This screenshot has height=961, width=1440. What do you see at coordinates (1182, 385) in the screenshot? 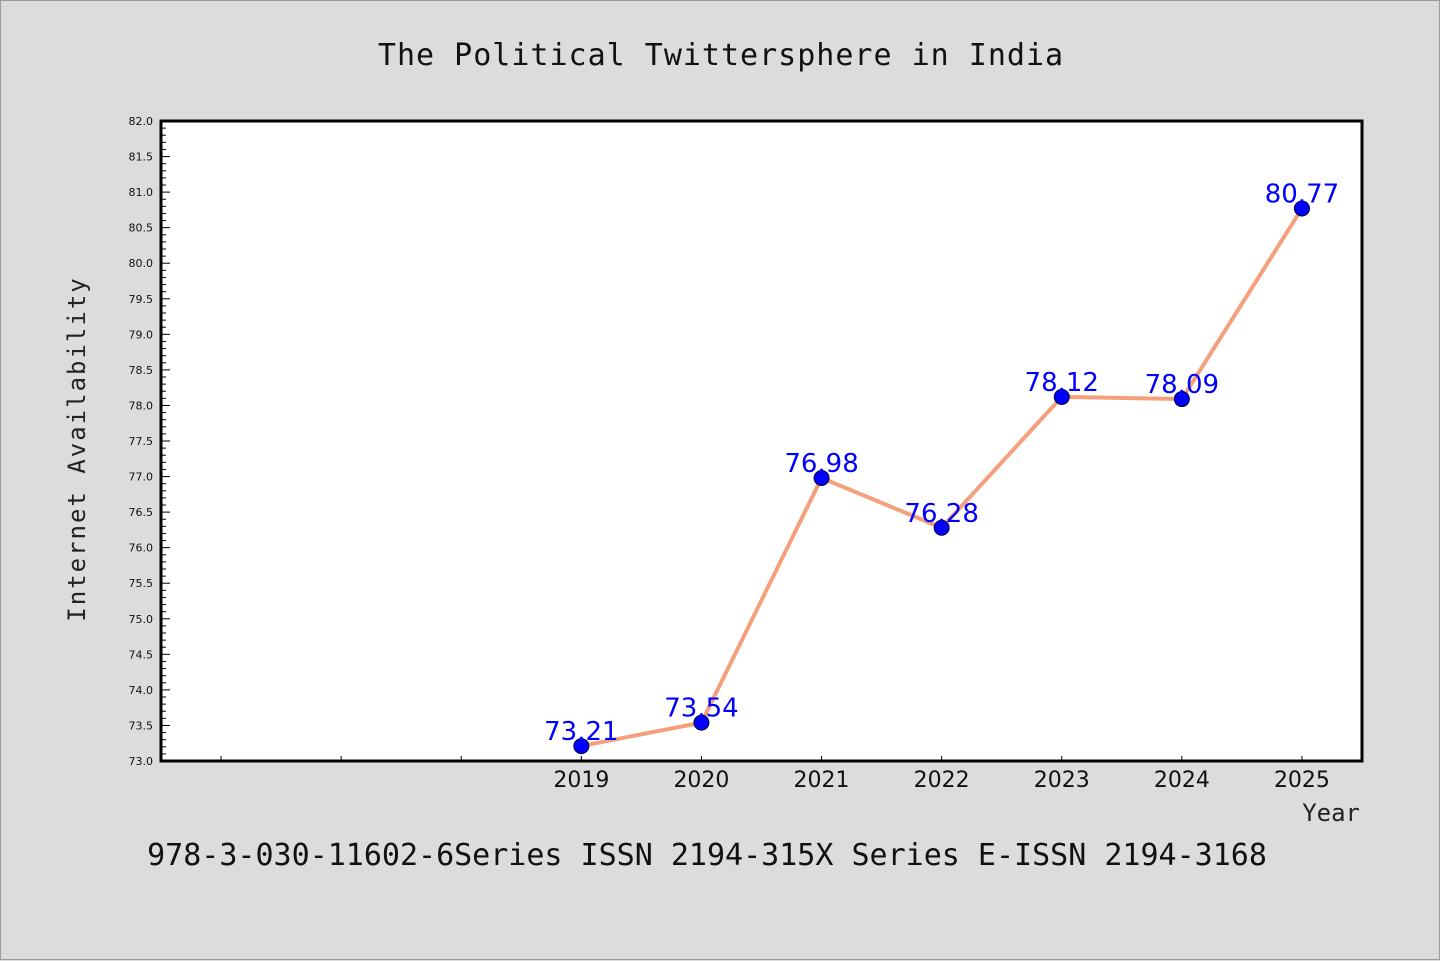
I see `data-label-2024: 78.09` at bounding box center [1182, 385].